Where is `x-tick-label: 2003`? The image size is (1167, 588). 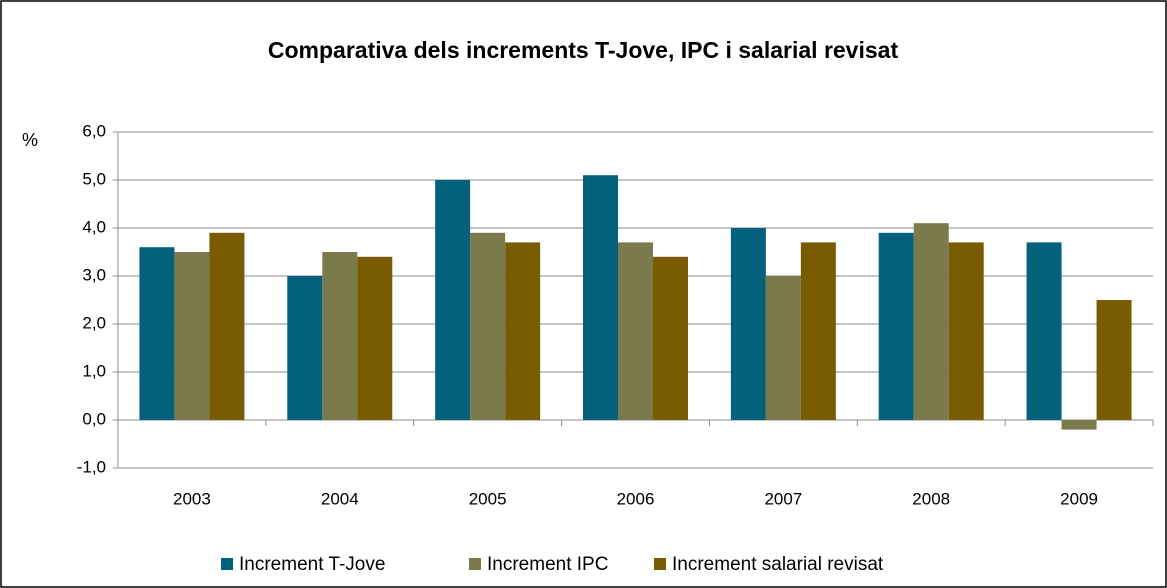
x-tick-label: 2003 is located at coordinates (192, 498).